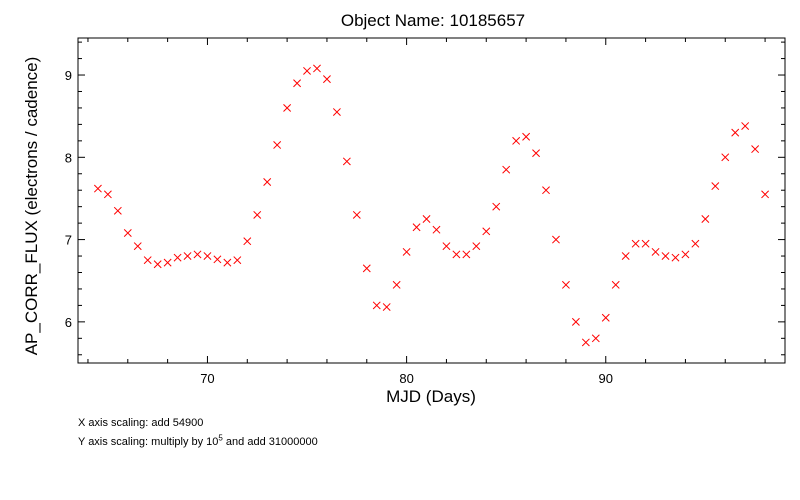  Describe the element at coordinates (207, 378) in the screenshot. I see `x-tick-label: 70` at that location.